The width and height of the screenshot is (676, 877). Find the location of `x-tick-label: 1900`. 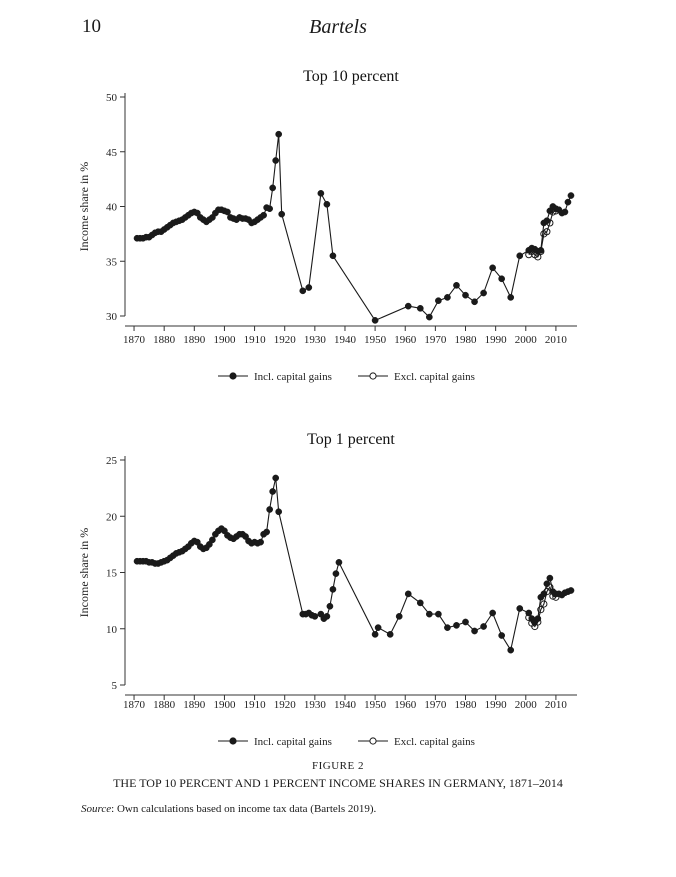

x-tick-label: 1900 is located at coordinates (224, 340).